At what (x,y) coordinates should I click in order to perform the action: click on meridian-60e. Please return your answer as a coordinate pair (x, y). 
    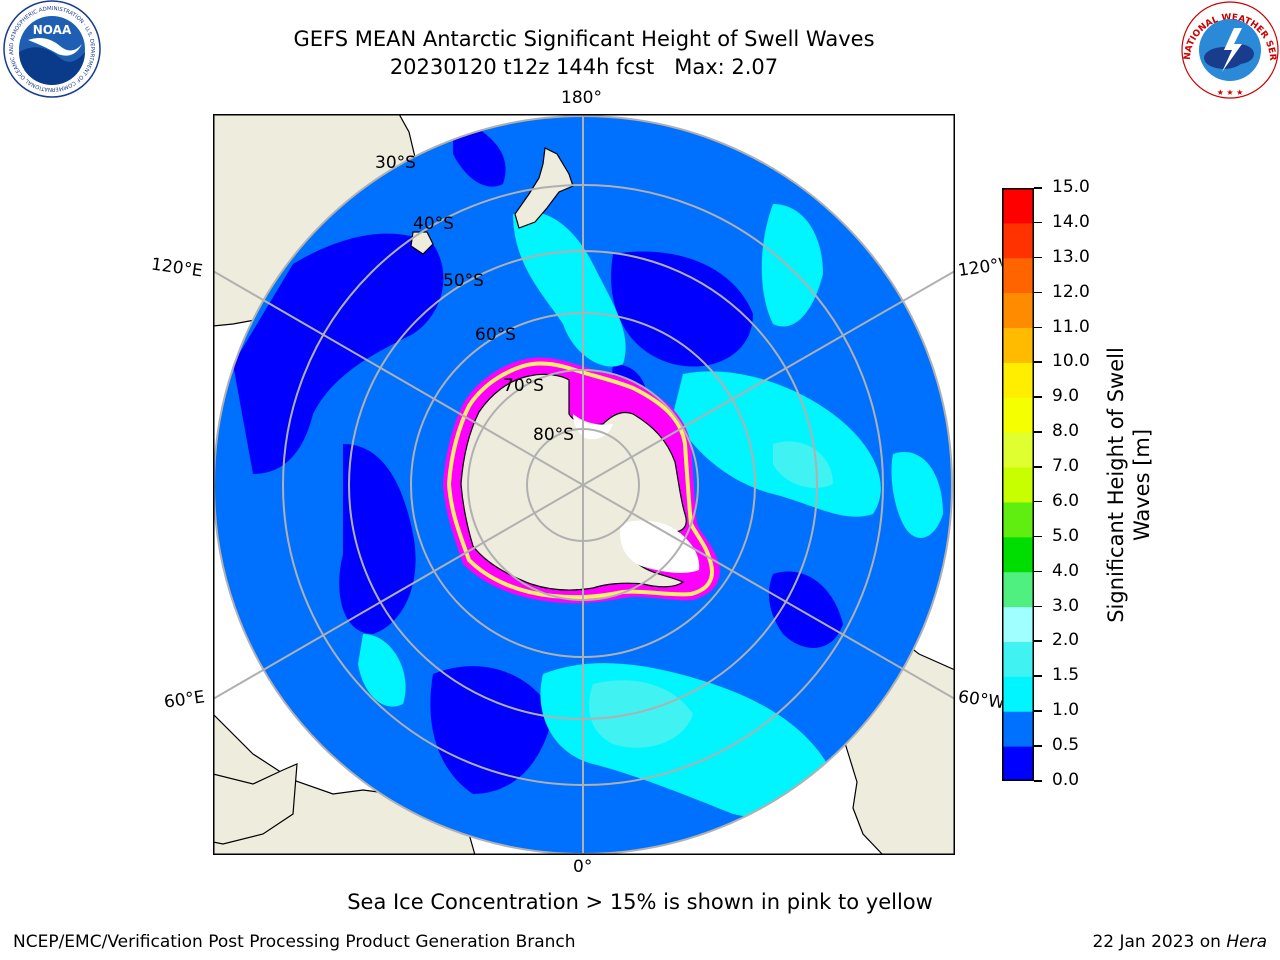
    Looking at the image, I should click on (398, 592).